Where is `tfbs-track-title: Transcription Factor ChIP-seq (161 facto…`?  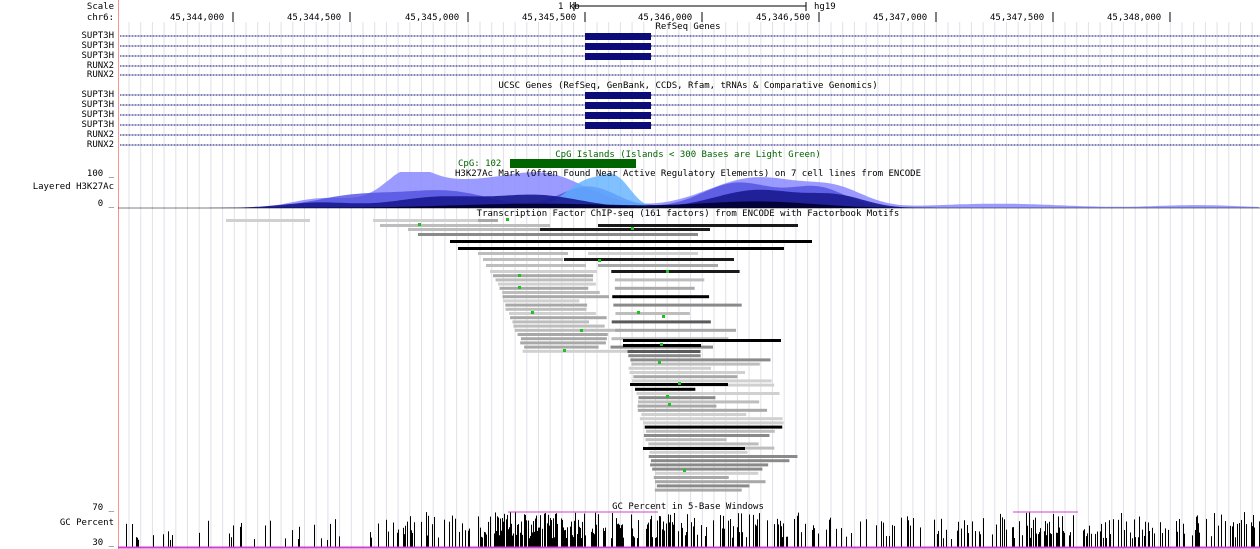 tfbs-track-title: Transcription Factor ChIP-seq (161 facto… is located at coordinates (688, 214).